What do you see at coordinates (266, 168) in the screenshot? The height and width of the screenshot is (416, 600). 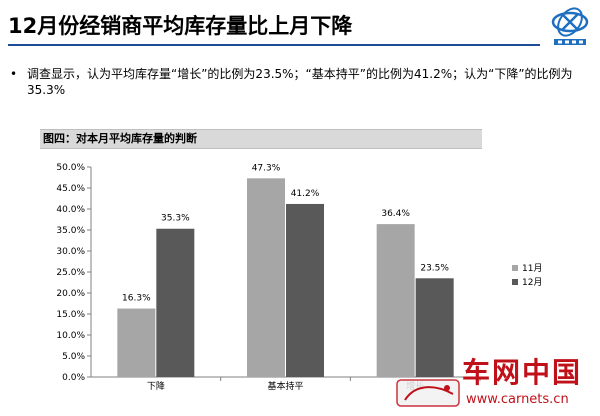 I see `data-label: 47.3%` at bounding box center [266, 168].